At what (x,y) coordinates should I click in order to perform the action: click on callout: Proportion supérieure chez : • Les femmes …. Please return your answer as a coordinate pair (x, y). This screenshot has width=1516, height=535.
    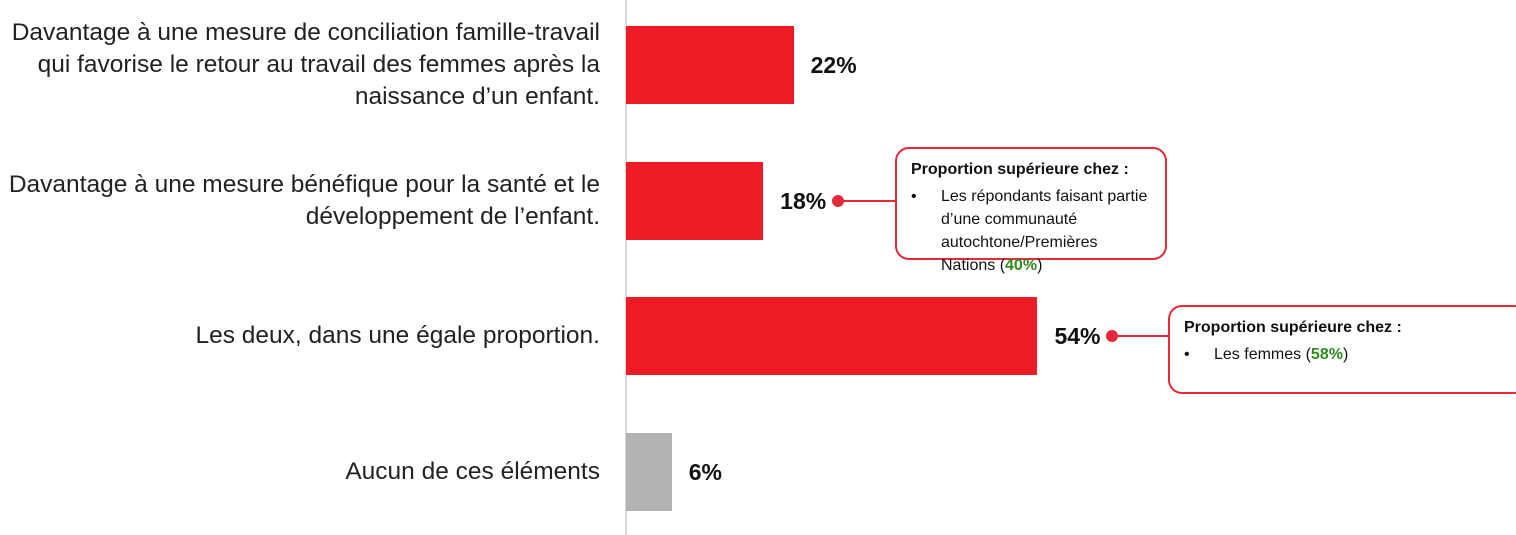
    Looking at the image, I should click on (1342, 349).